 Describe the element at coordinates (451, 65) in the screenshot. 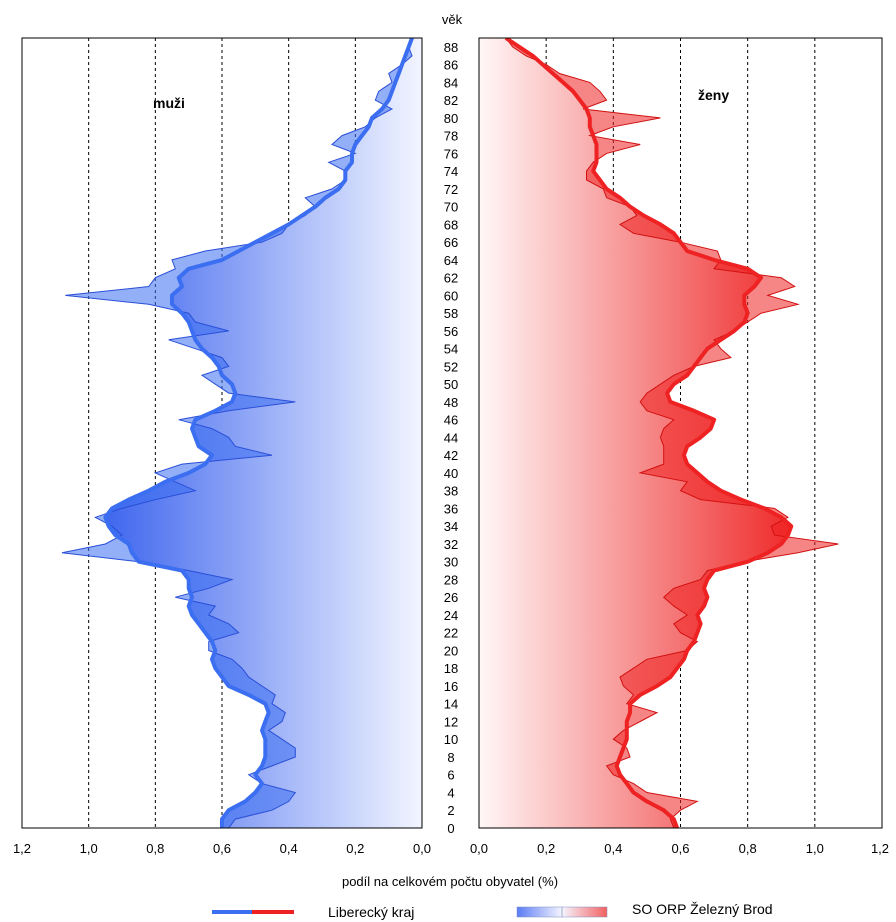

I see `age-tick-label: 86` at that location.